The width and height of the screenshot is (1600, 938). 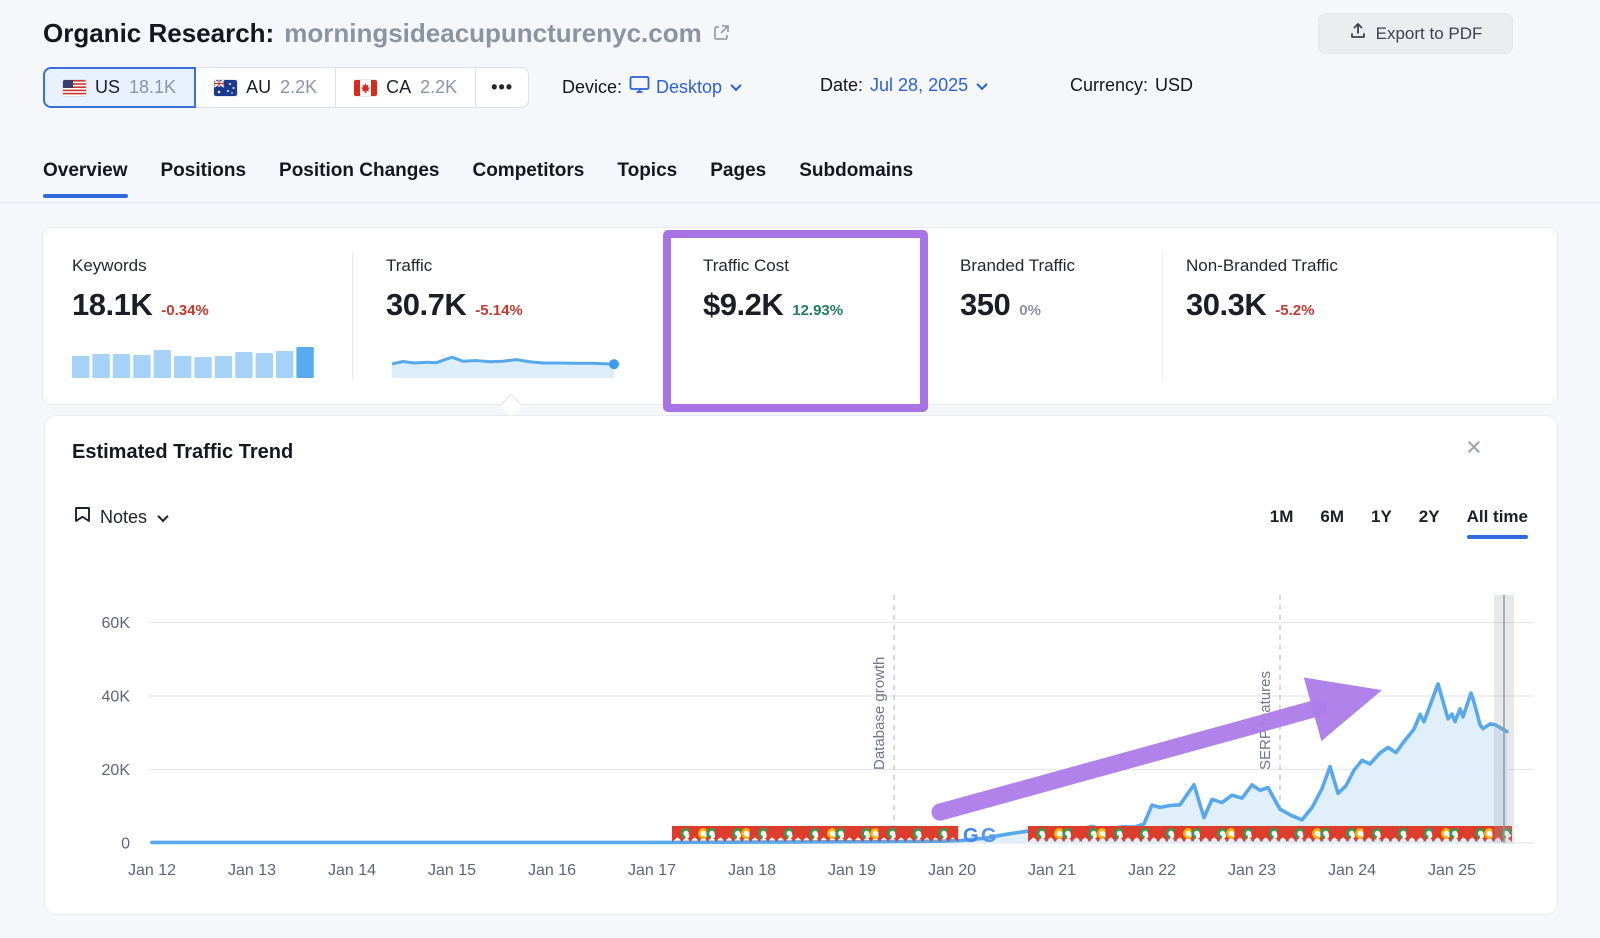 What do you see at coordinates (125, 844) in the screenshot?
I see `svg-text: 0` at bounding box center [125, 844].